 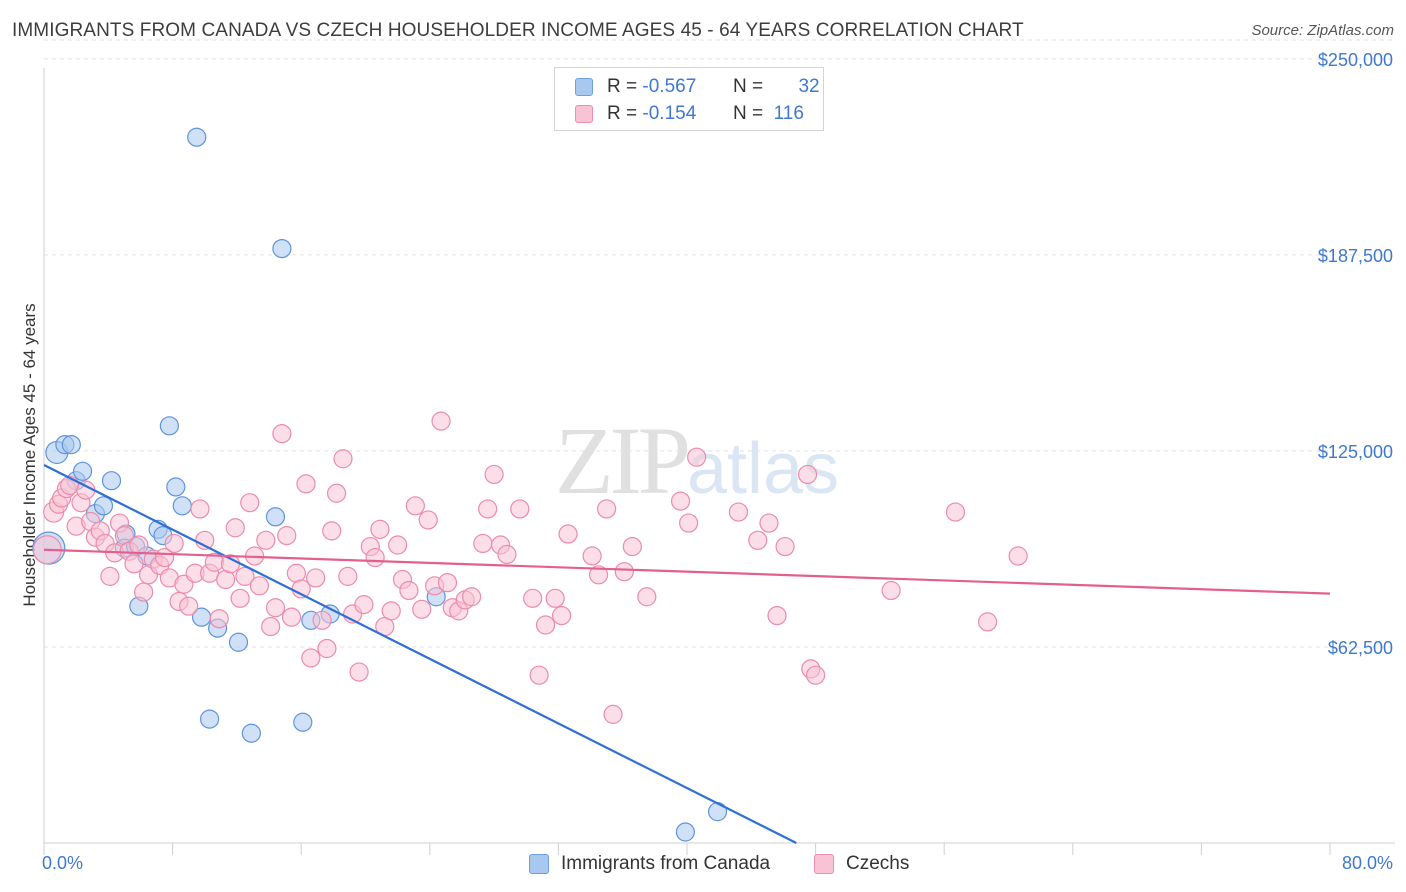 What do you see at coordinates (1360, 648) in the screenshot?
I see `y-tick-label: $62,500` at bounding box center [1360, 648].